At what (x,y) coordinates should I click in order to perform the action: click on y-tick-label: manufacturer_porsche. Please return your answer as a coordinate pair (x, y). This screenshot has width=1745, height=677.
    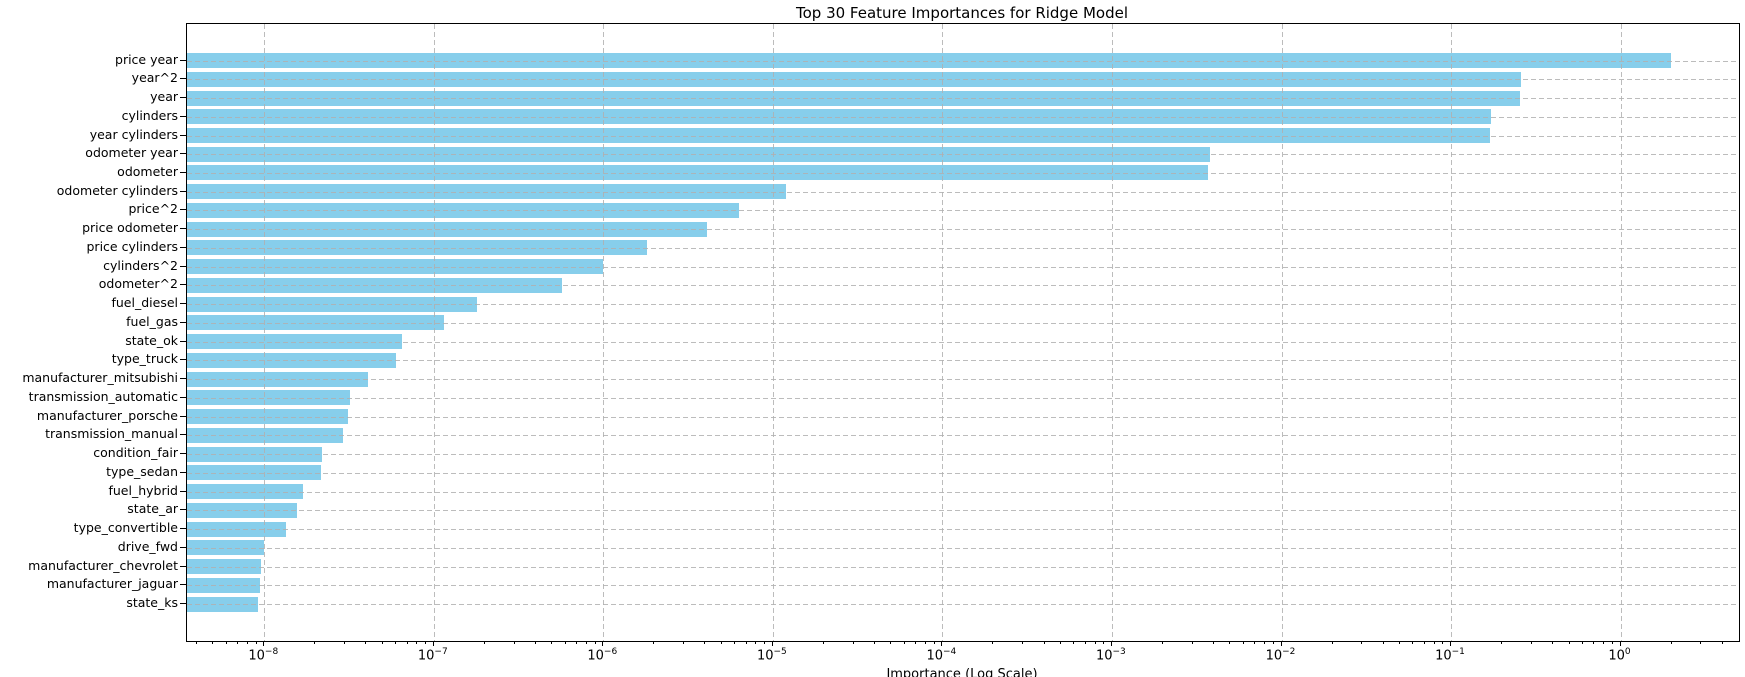
    Looking at the image, I should click on (107, 415).